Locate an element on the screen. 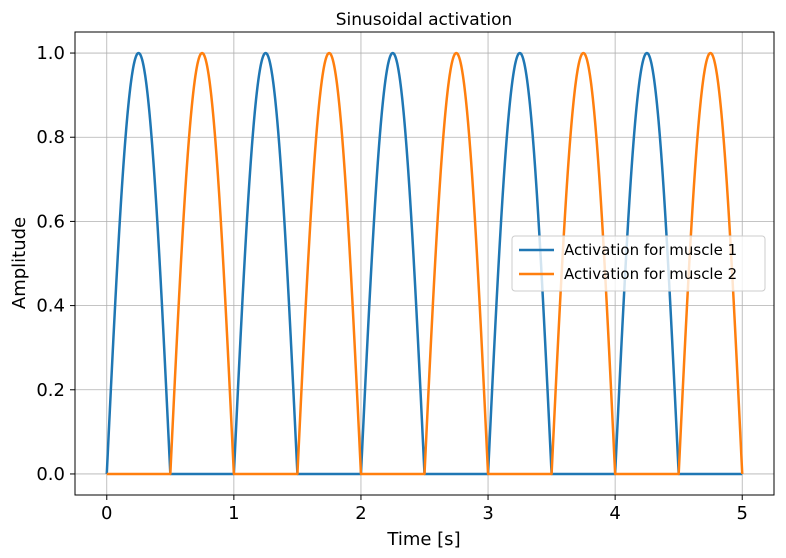 The width and height of the screenshot is (786, 558). x-tick-label: 5 is located at coordinates (742, 513).